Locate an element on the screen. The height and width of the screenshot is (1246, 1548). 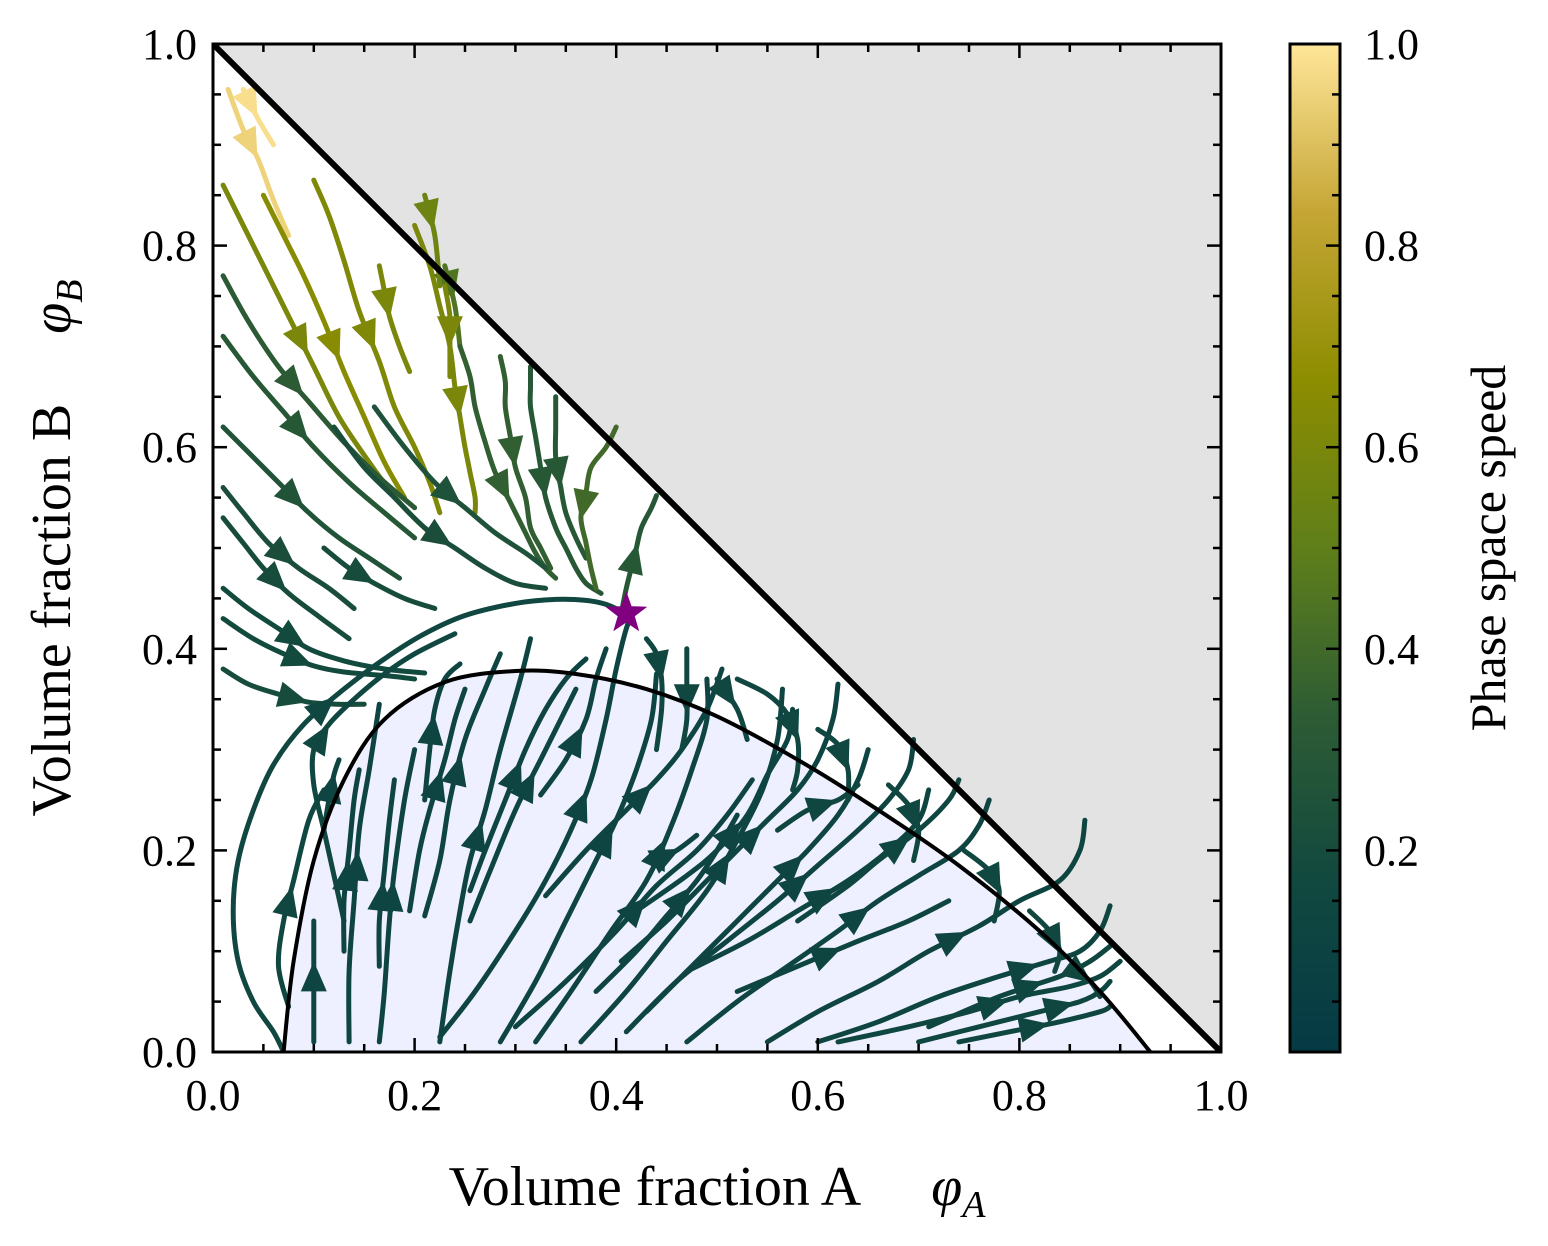
x-axis-symbol-sub: A is located at coordinates (972, 1205).